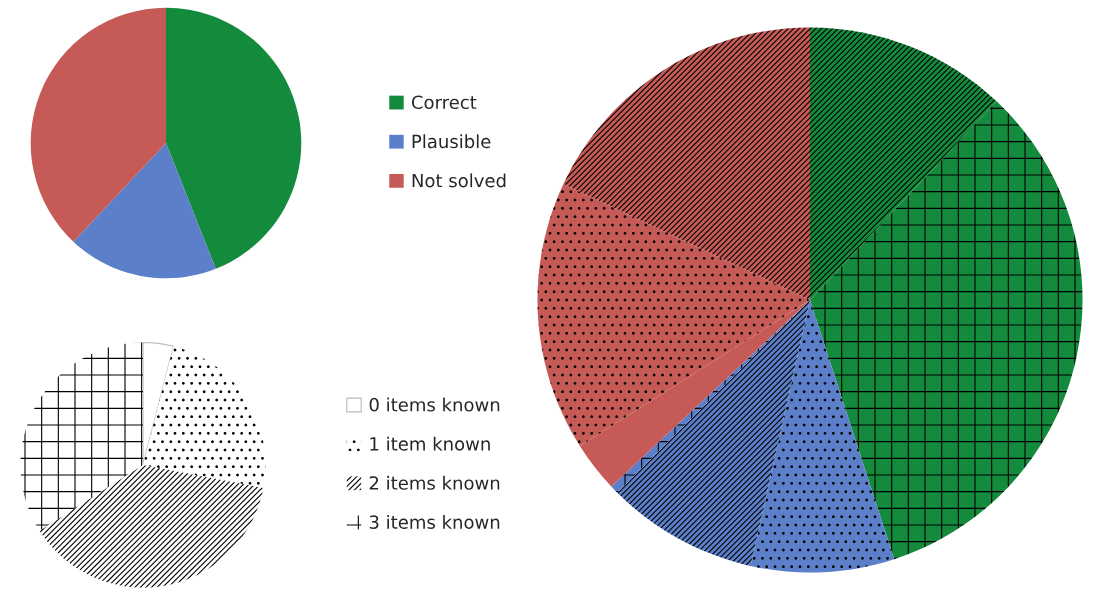 This screenshot has width=1093, height=606. Describe the element at coordinates (444, 102) in the screenshot. I see `legend-label: Correct` at that location.